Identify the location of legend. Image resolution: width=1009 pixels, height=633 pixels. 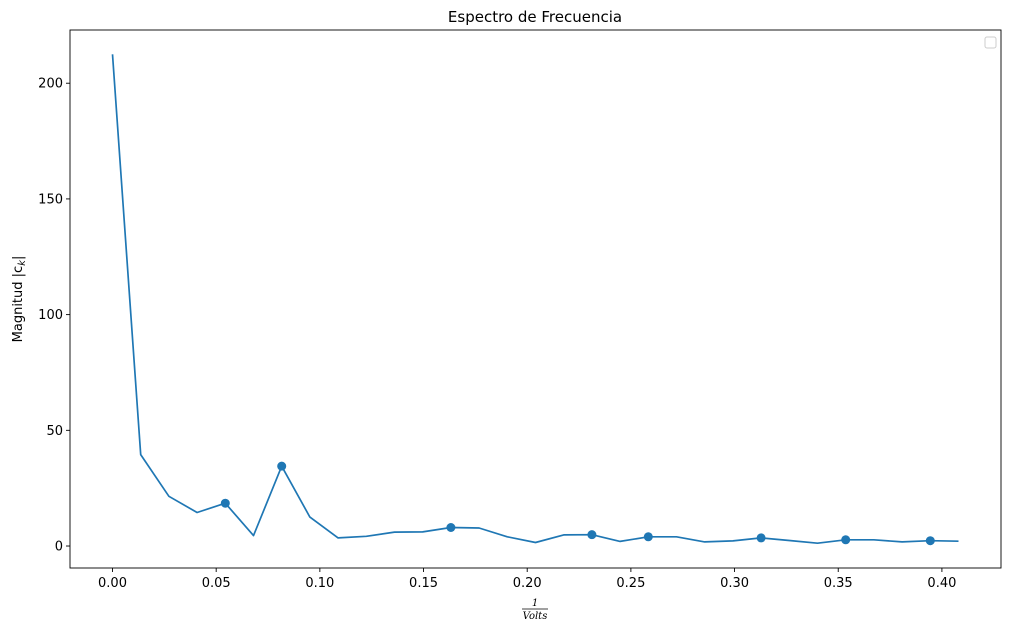
(990, 42).